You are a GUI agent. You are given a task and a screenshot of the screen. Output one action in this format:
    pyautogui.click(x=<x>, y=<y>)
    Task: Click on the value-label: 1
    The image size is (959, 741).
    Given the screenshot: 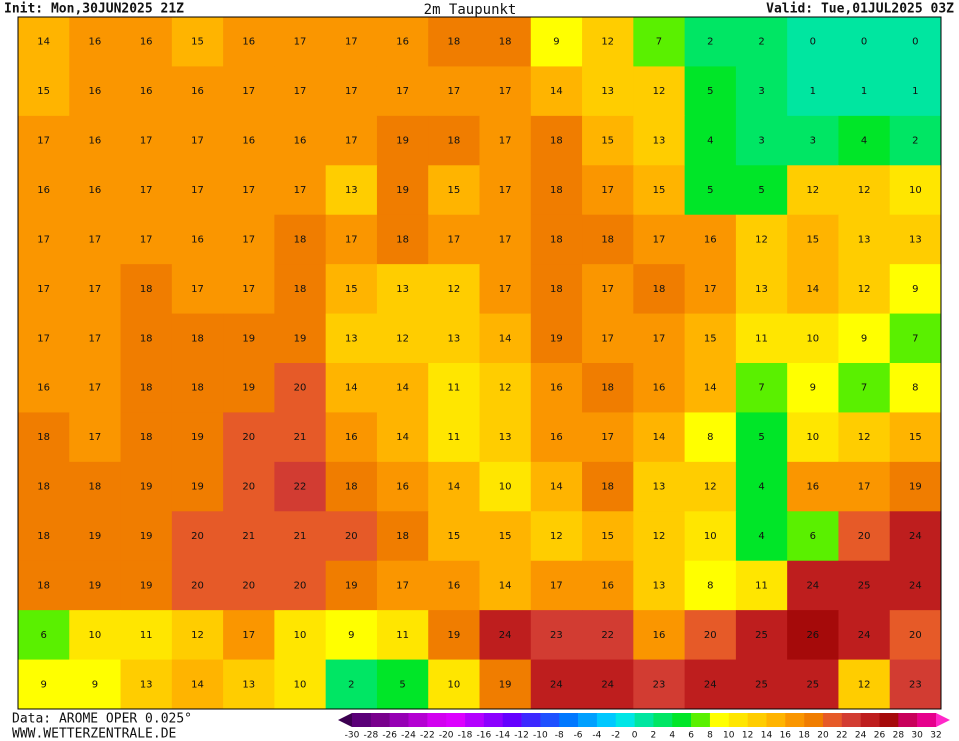 What is the action you would take?
    pyautogui.click(x=813, y=91)
    